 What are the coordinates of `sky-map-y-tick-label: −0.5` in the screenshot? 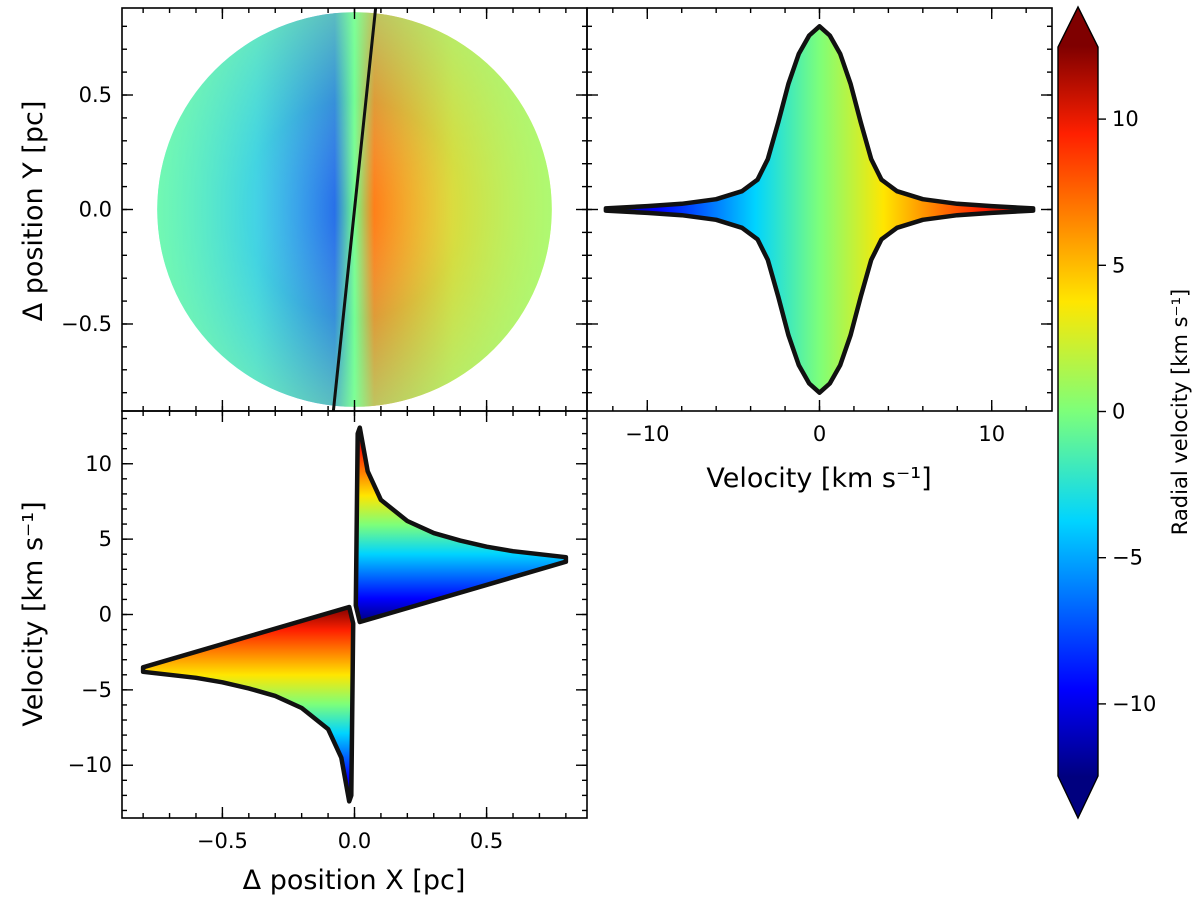 It's located at (86, 324).